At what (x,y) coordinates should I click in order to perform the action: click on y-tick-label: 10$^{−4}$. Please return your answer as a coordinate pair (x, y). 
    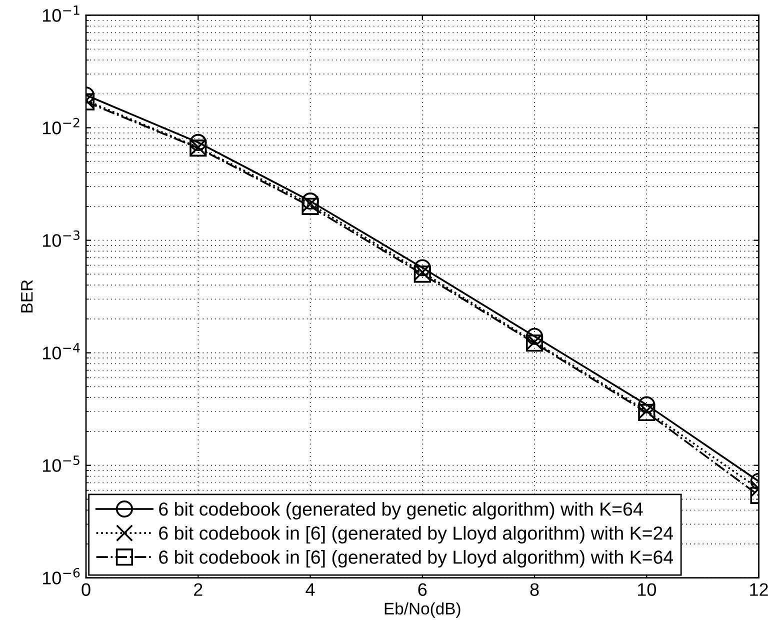
    Looking at the image, I should click on (61, 351).